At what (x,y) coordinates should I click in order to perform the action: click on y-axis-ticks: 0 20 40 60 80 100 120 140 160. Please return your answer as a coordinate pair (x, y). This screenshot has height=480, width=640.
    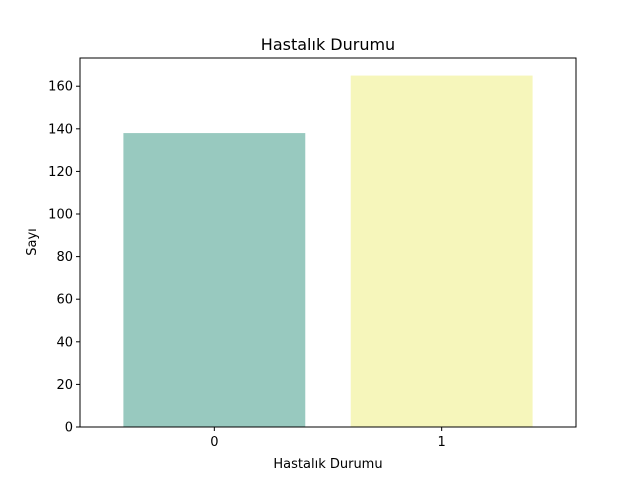
    Looking at the image, I should click on (64, 258).